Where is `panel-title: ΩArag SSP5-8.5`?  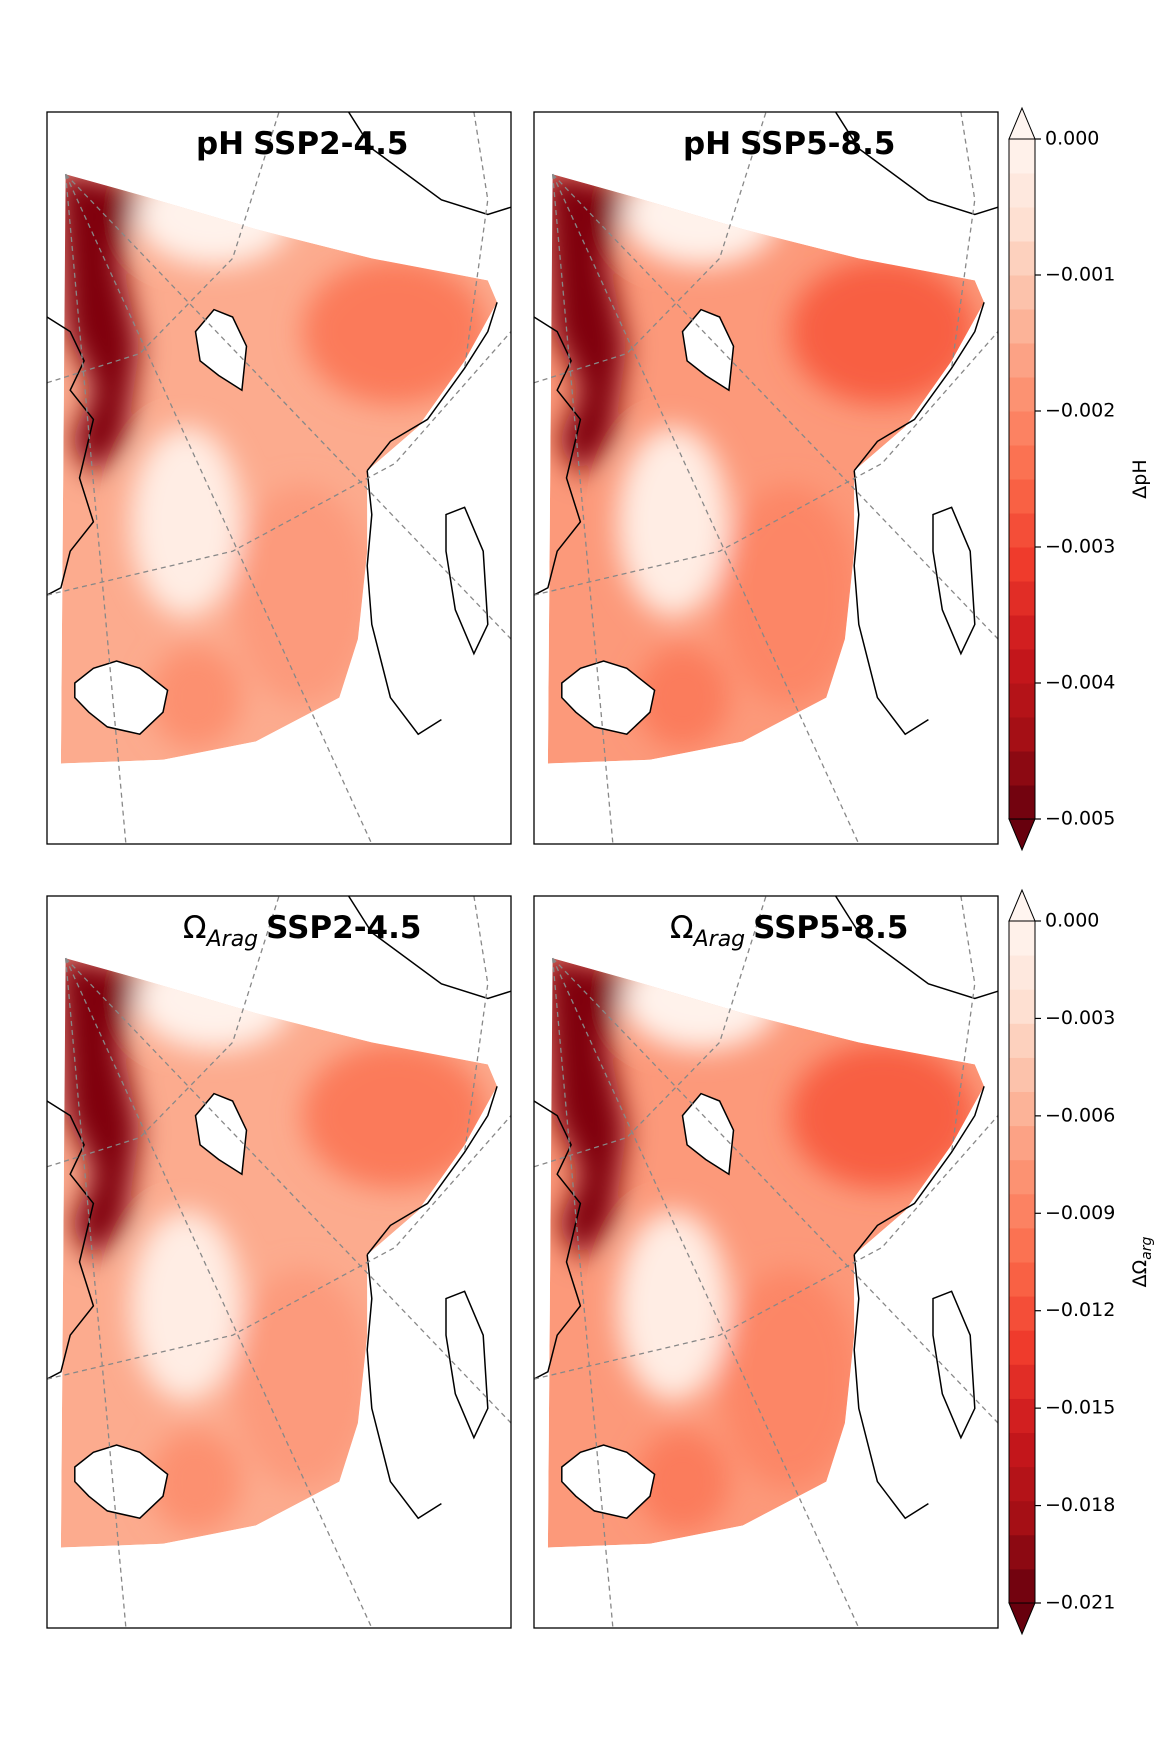 panel-title: ΩArag SSP5-8.5 is located at coordinates (789, 931).